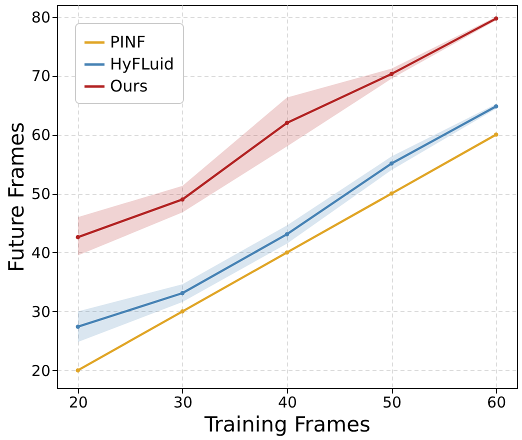 The image size is (522, 440). What do you see at coordinates (40, 311) in the screenshot?
I see `y-tick-label: 30` at bounding box center [40, 311].